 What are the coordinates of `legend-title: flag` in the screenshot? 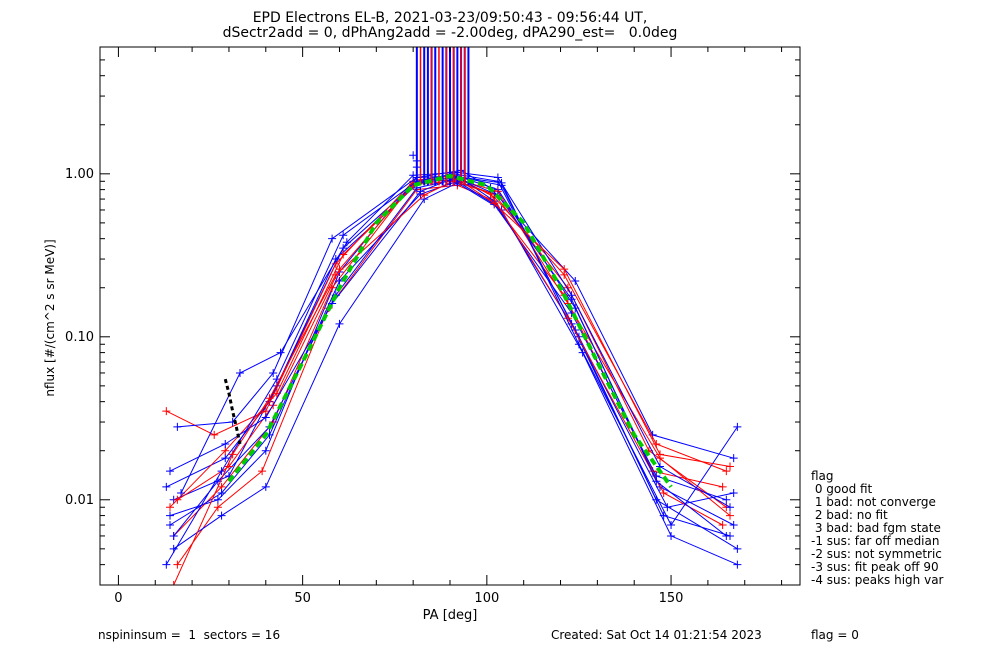 It's located at (822, 476).